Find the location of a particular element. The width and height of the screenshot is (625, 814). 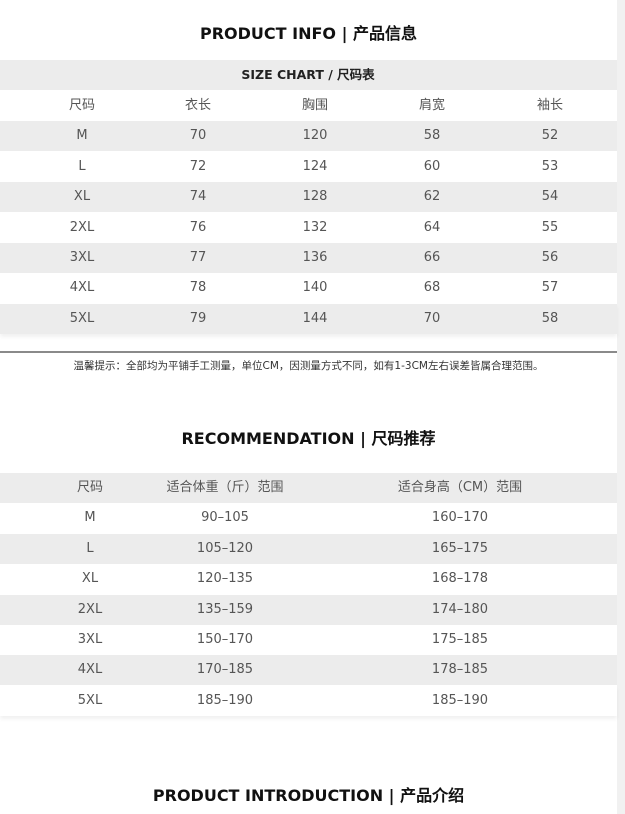

column-header: 适合体重（斤）范围 is located at coordinates (225, 487).